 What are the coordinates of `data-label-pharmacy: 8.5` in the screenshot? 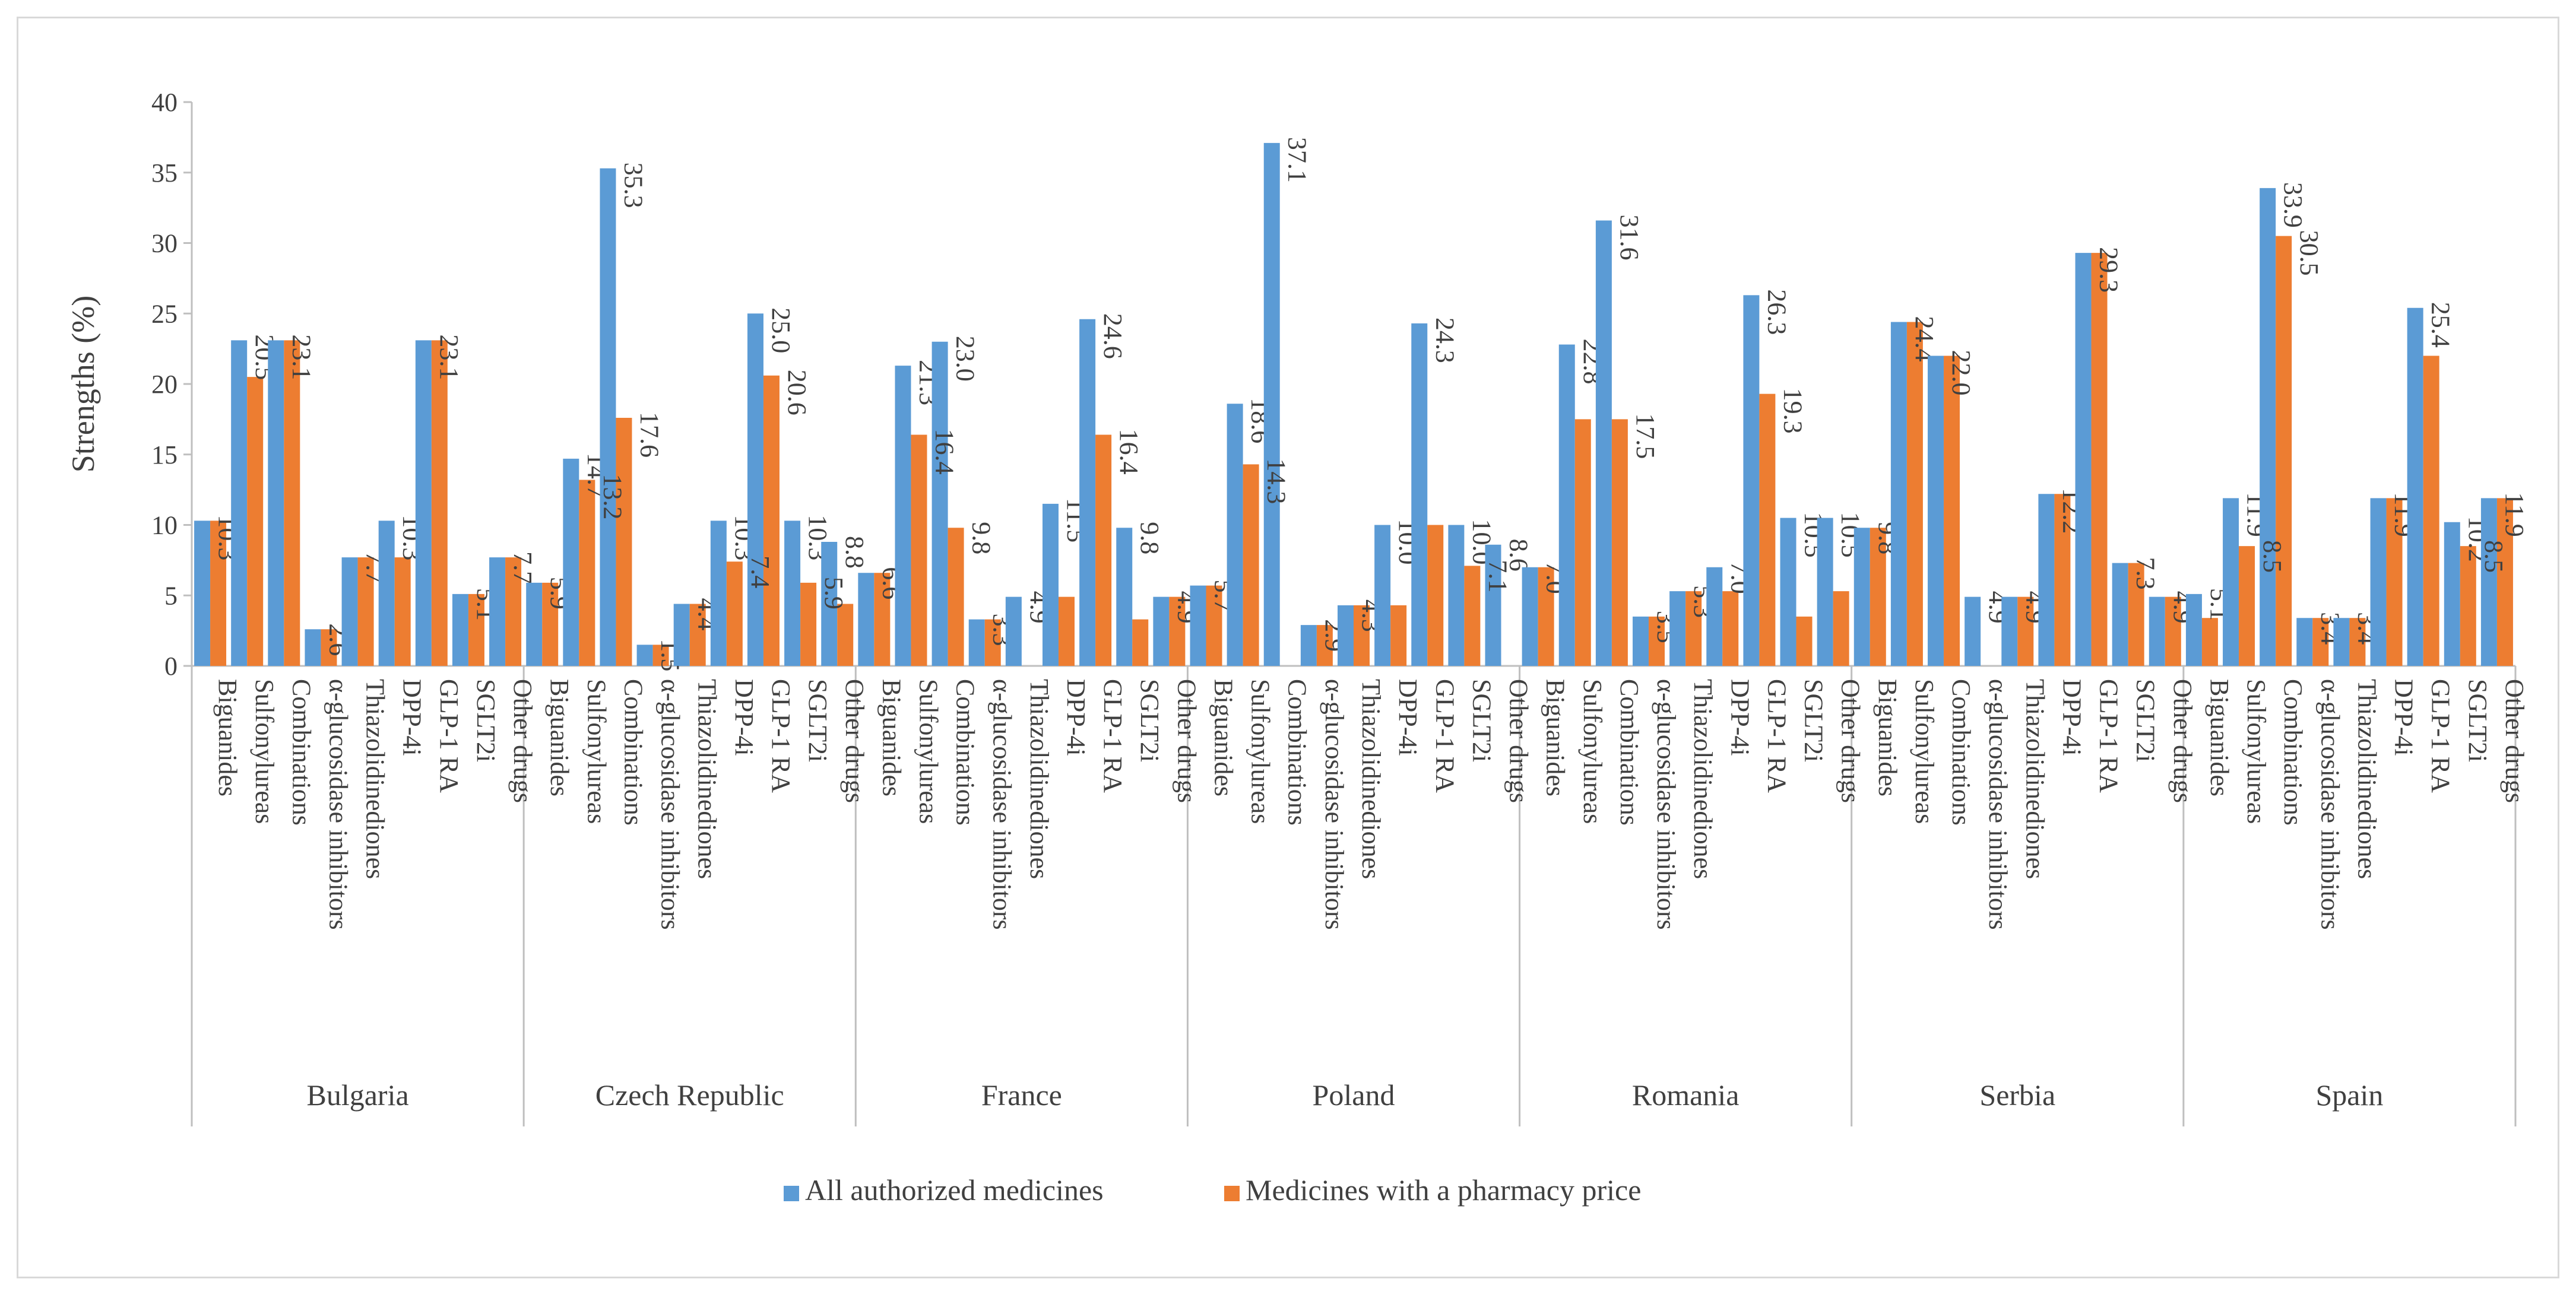 It's located at (2494, 556).